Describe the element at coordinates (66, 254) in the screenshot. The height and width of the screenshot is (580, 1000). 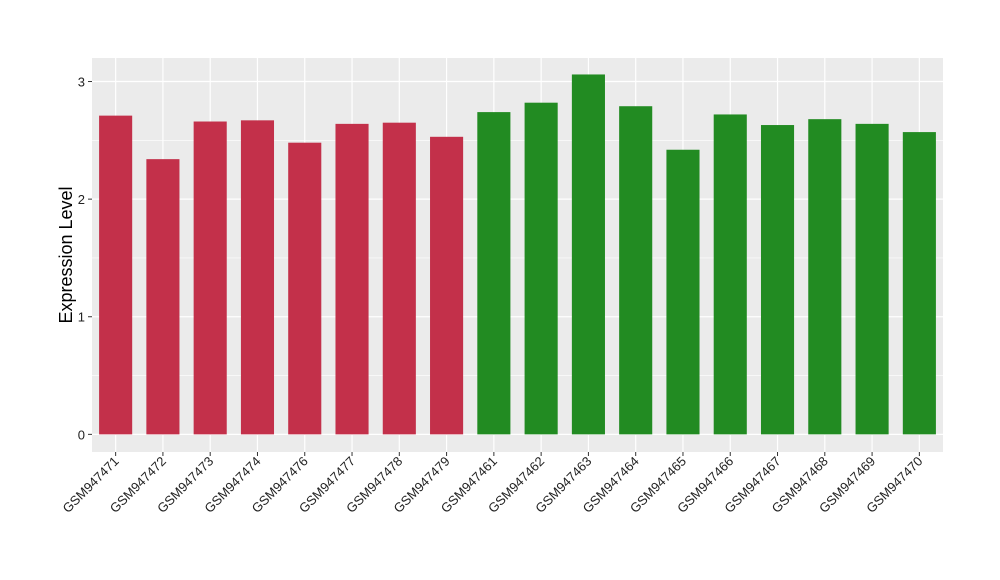
I see `y-axis-title: Expression Level` at that location.